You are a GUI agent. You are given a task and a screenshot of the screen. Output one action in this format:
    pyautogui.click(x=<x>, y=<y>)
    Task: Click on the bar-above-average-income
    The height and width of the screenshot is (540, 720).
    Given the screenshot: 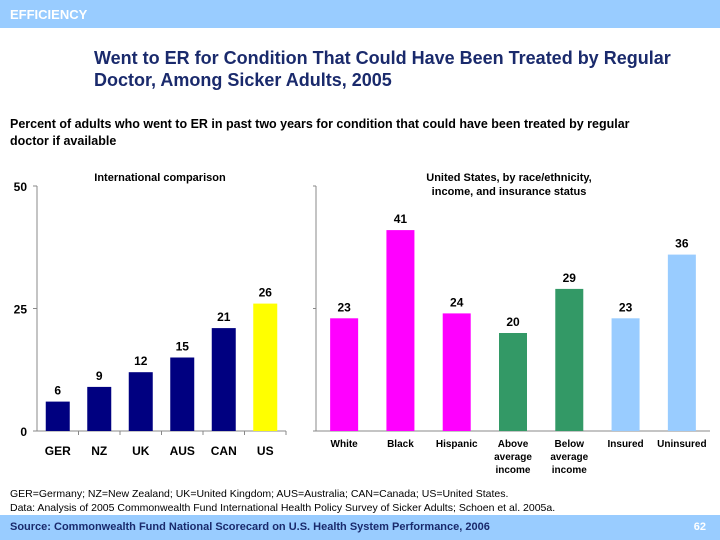 What is the action you would take?
    pyautogui.click(x=513, y=382)
    